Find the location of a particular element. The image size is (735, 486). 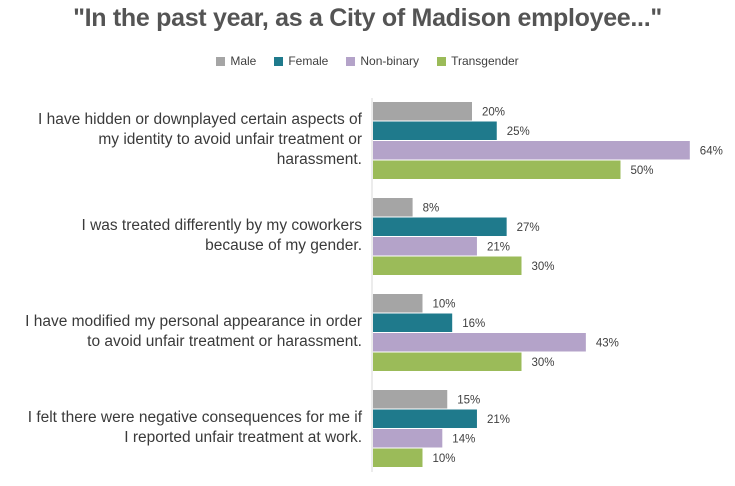

data-label: 64% is located at coordinates (711, 151).